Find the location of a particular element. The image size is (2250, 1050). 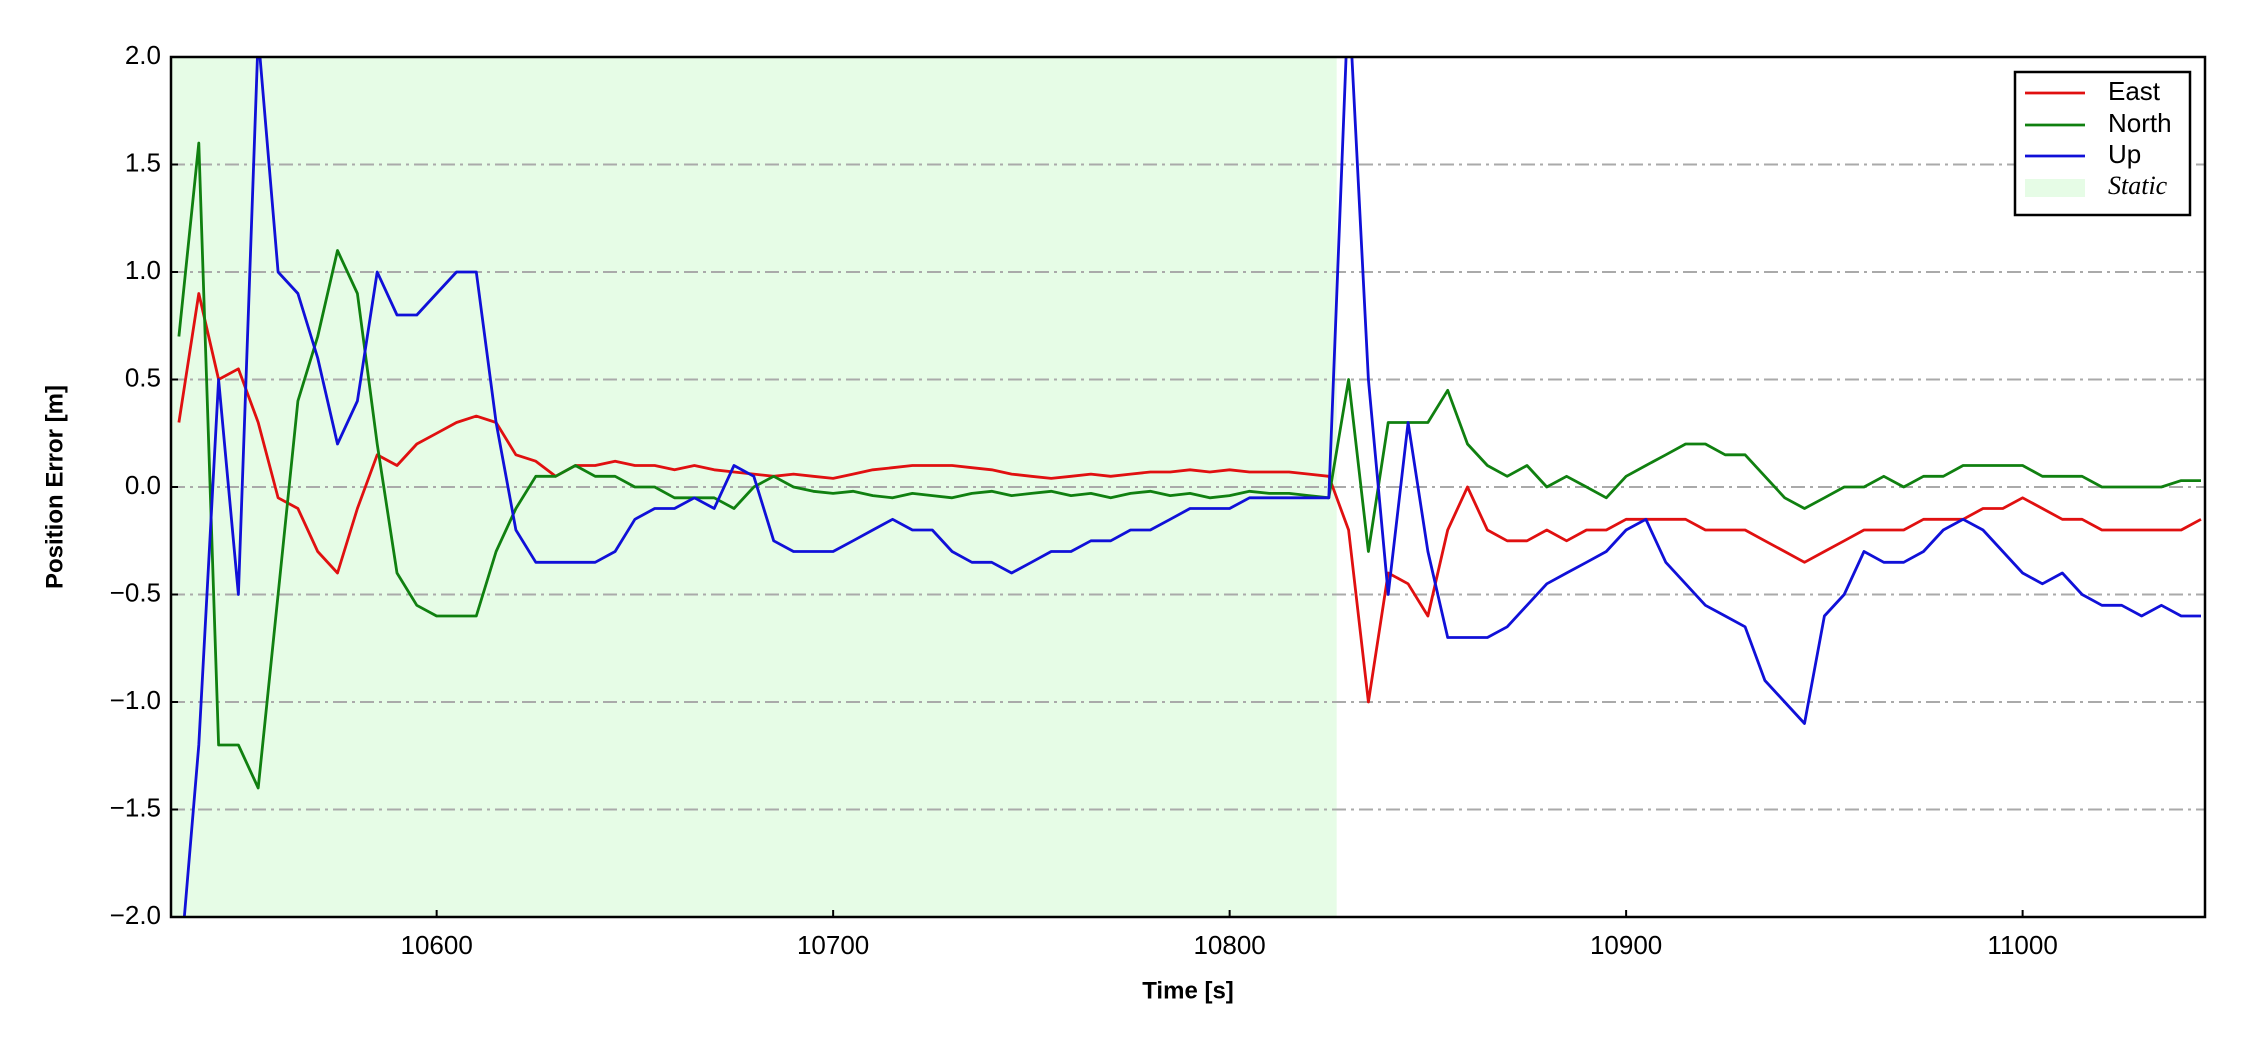

y-tick-label: 0.5 is located at coordinates (143, 377).